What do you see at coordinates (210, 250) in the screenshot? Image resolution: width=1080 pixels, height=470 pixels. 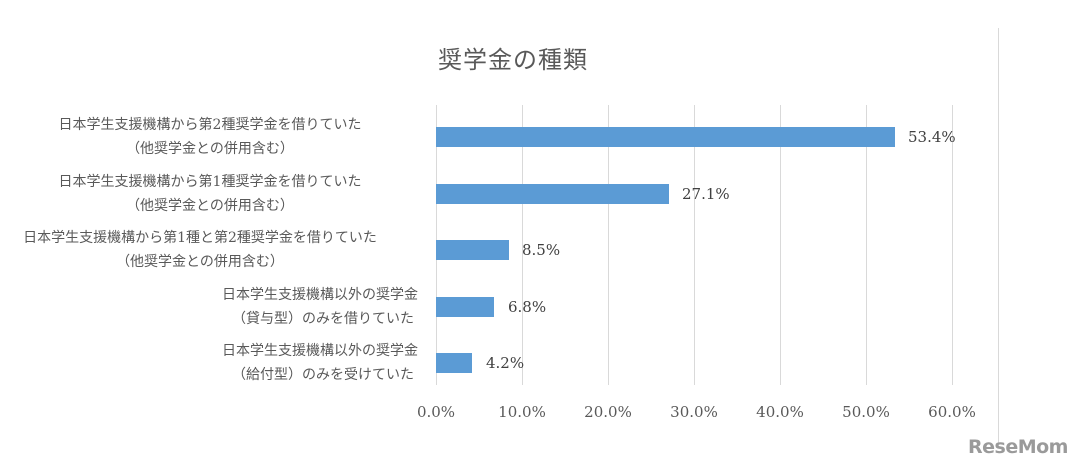 I see `category-label: 日本学生支援機構から第1種と第2種奨学金を借りていた （他奨学金との併用含む）` at bounding box center [210, 250].